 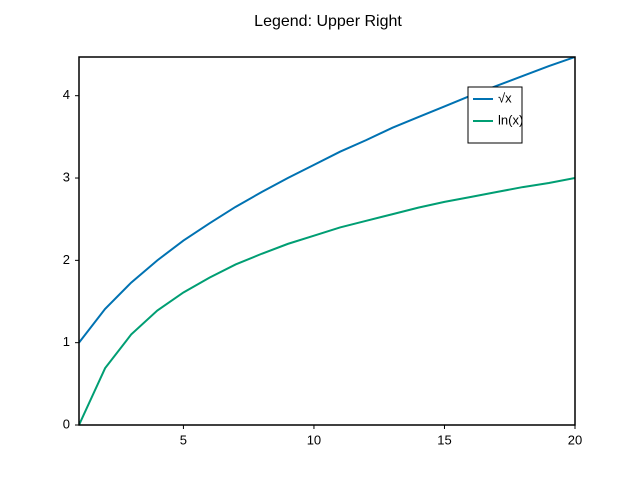 What do you see at coordinates (505, 97) in the screenshot?
I see `legend-label: √x` at bounding box center [505, 97].